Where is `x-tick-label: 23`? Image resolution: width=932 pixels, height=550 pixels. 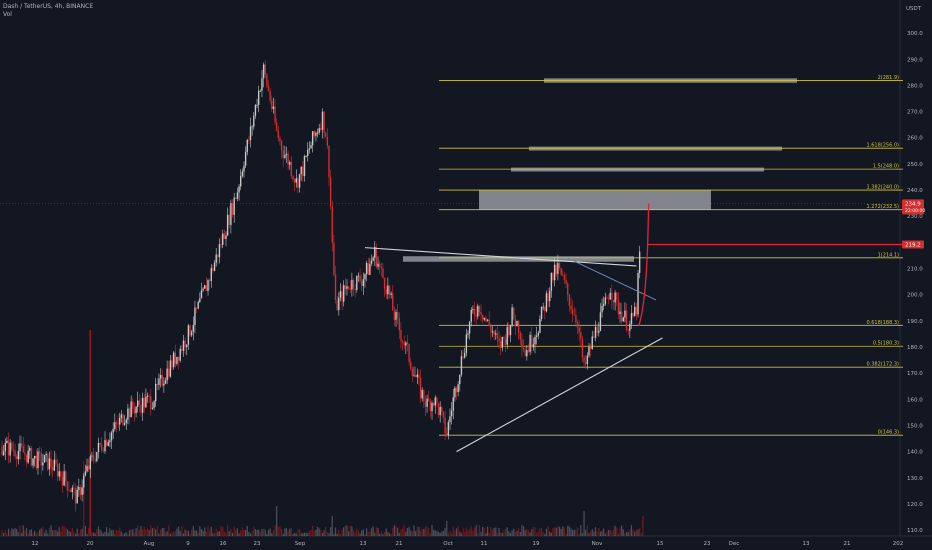
x-tick-label: 23 is located at coordinates (707, 544).